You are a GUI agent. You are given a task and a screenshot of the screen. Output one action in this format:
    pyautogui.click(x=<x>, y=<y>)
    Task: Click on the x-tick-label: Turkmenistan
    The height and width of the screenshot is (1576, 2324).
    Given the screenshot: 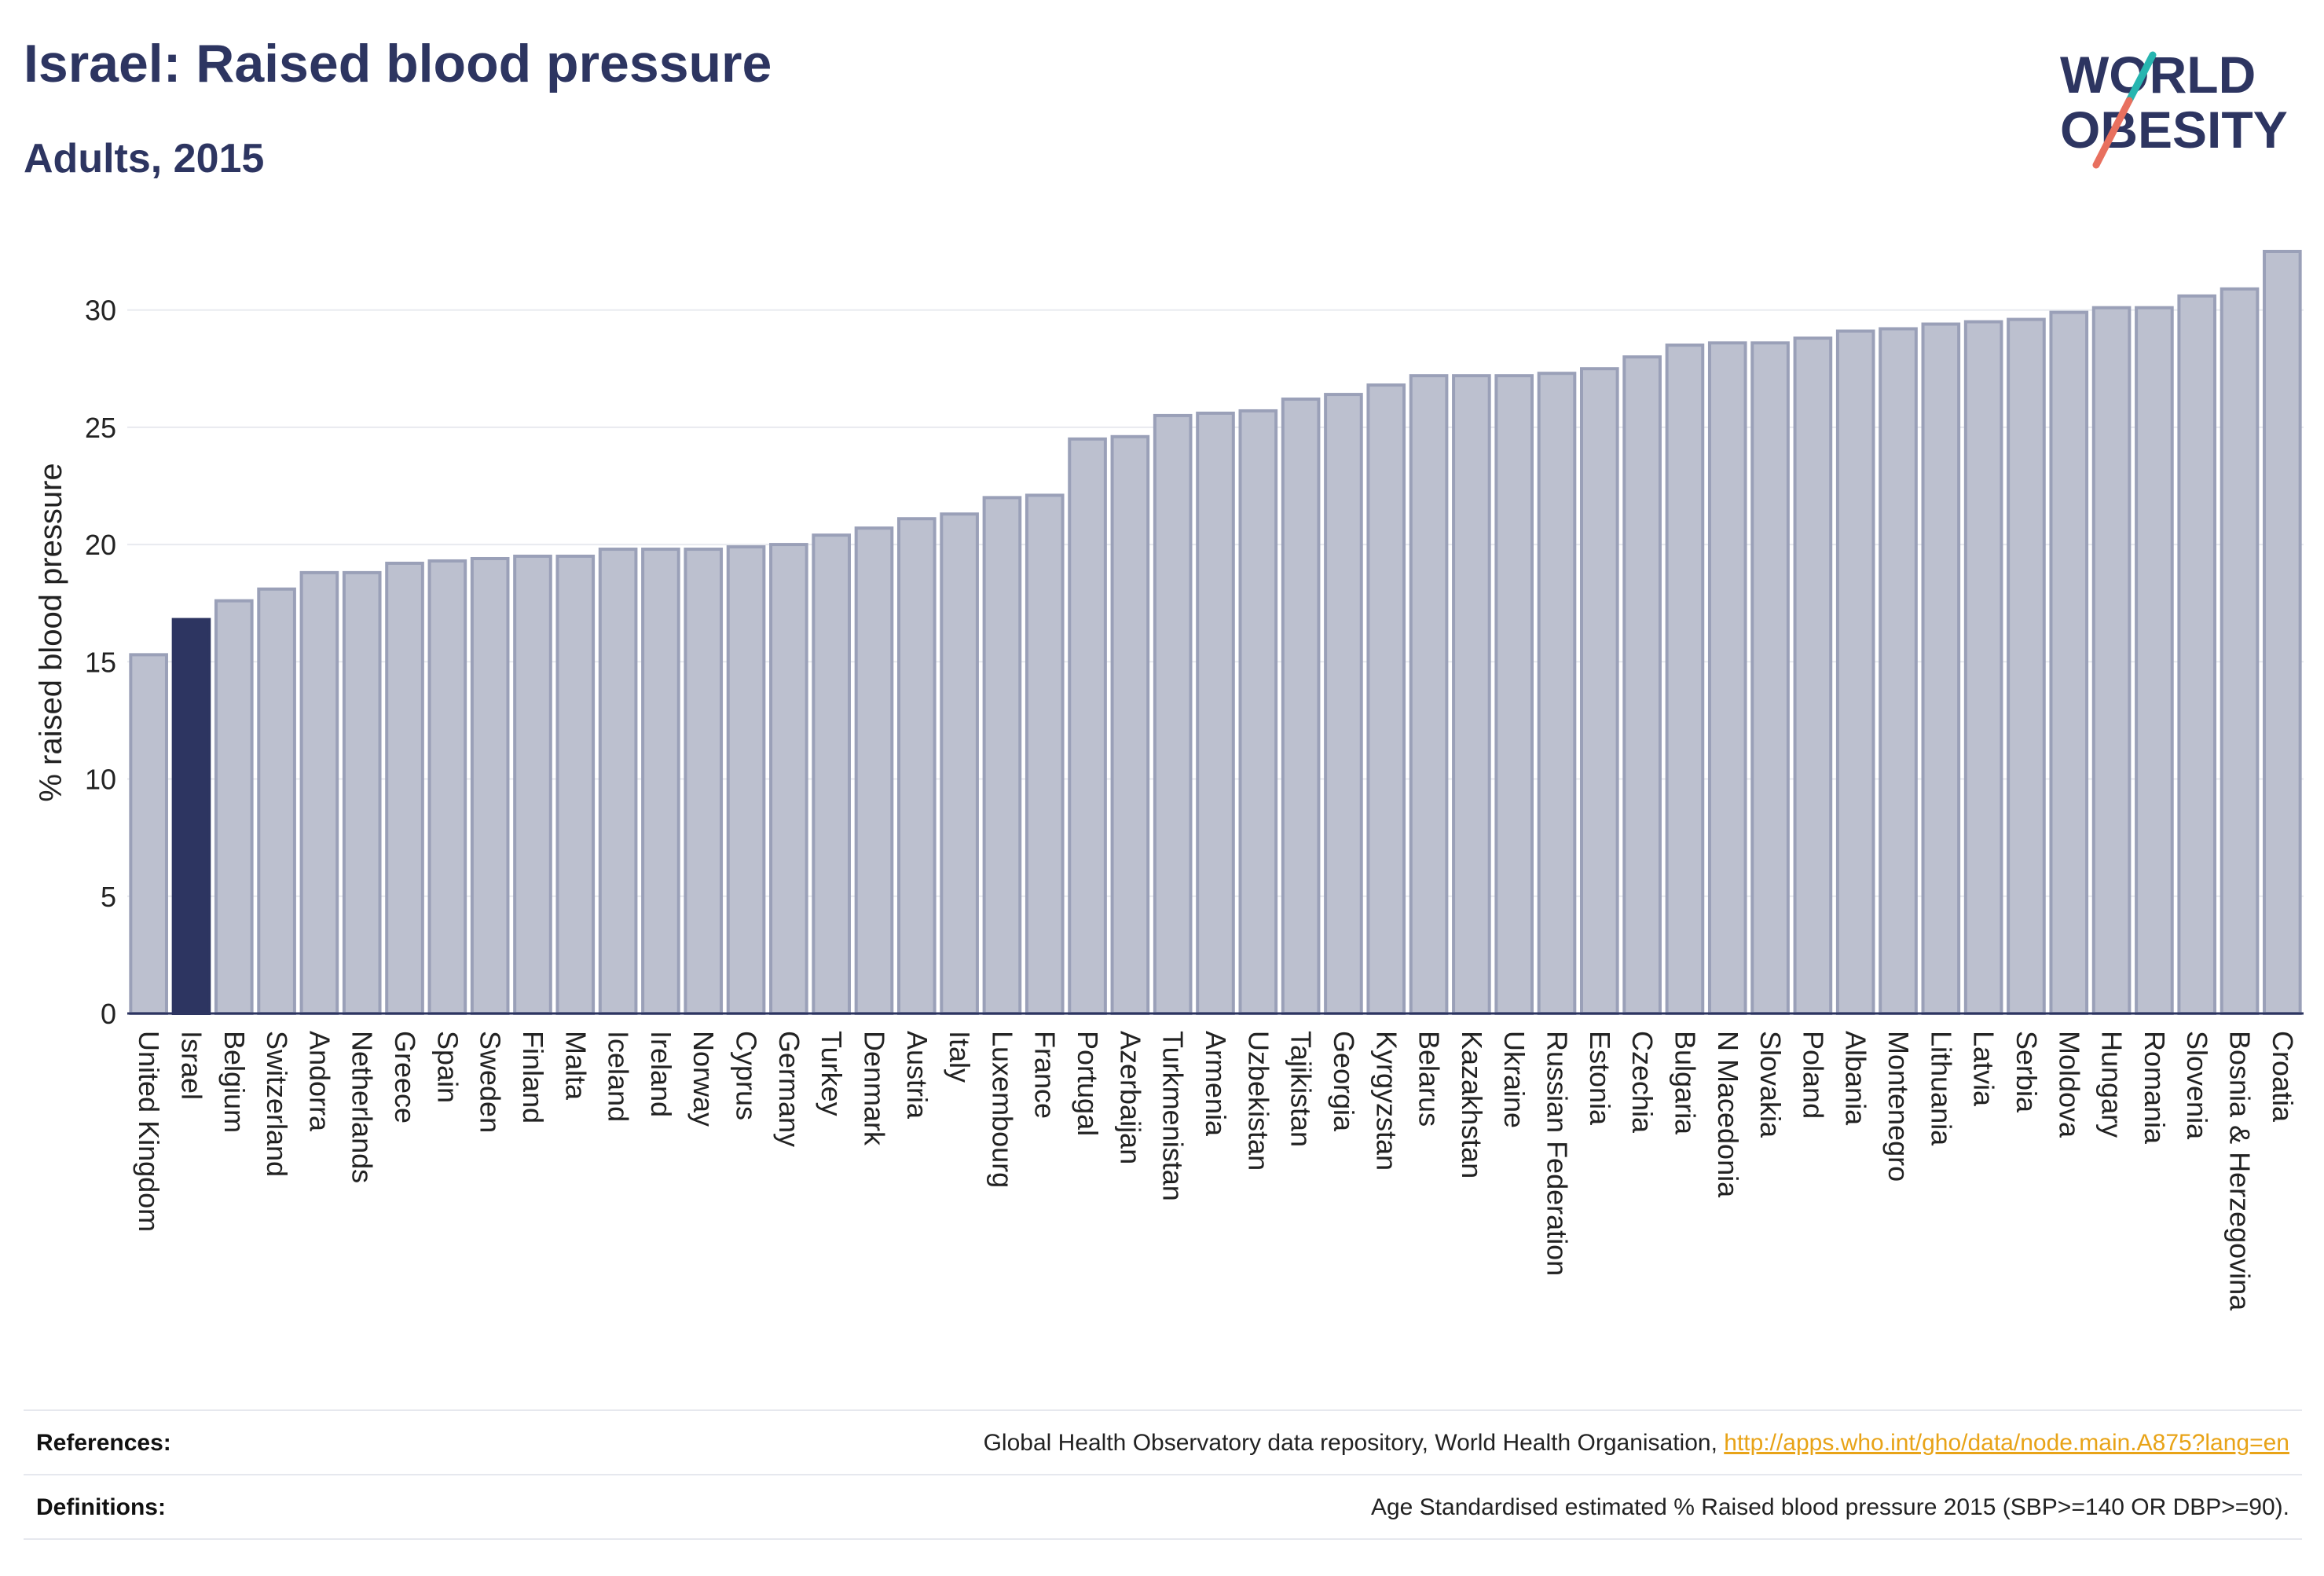 What is the action you would take?
    pyautogui.click(x=1173, y=1116)
    